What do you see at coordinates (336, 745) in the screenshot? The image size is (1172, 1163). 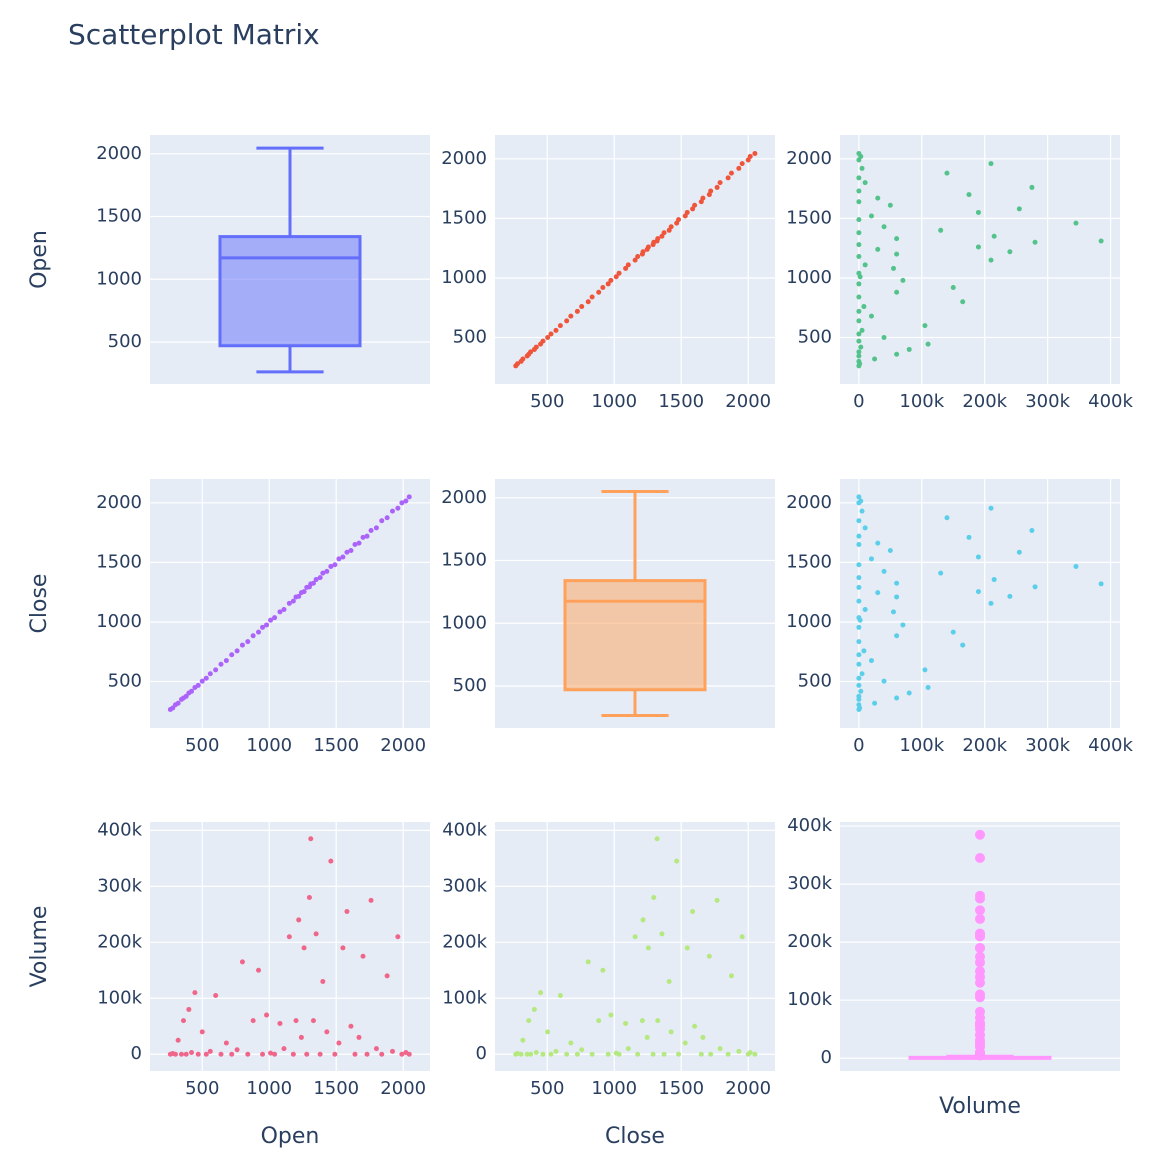 I see `x-tick-label: 1500` at bounding box center [336, 745].